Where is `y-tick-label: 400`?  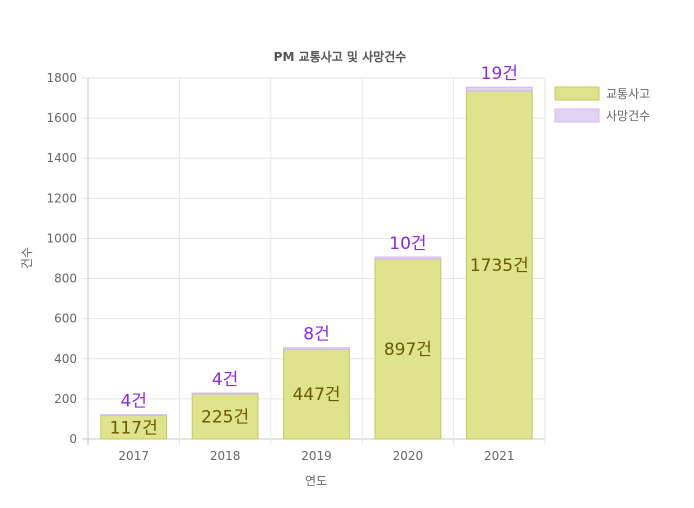 y-tick-label: 400 is located at coordinates (65, 359).